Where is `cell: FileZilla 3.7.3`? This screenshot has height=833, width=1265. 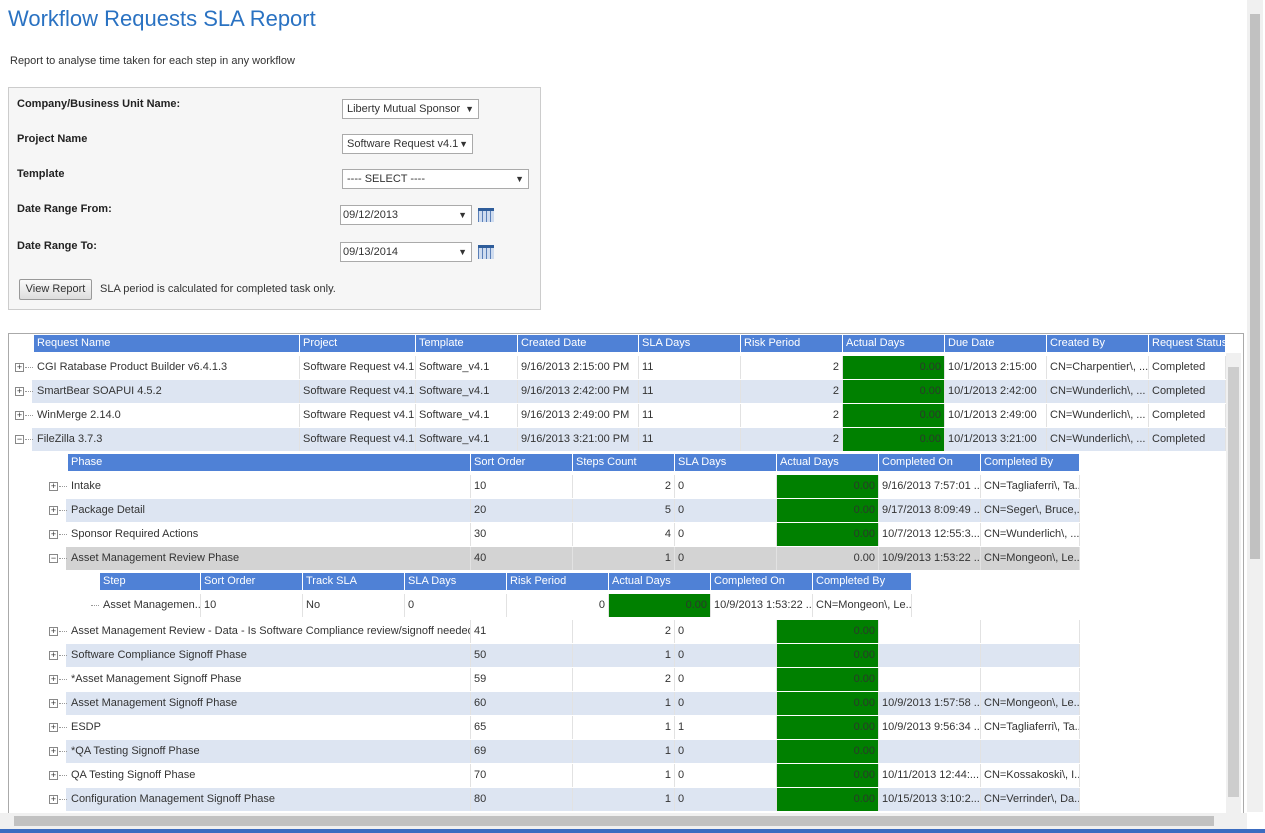 cell: FileZilla 3.7.3 is located at coordinates (167, 439).